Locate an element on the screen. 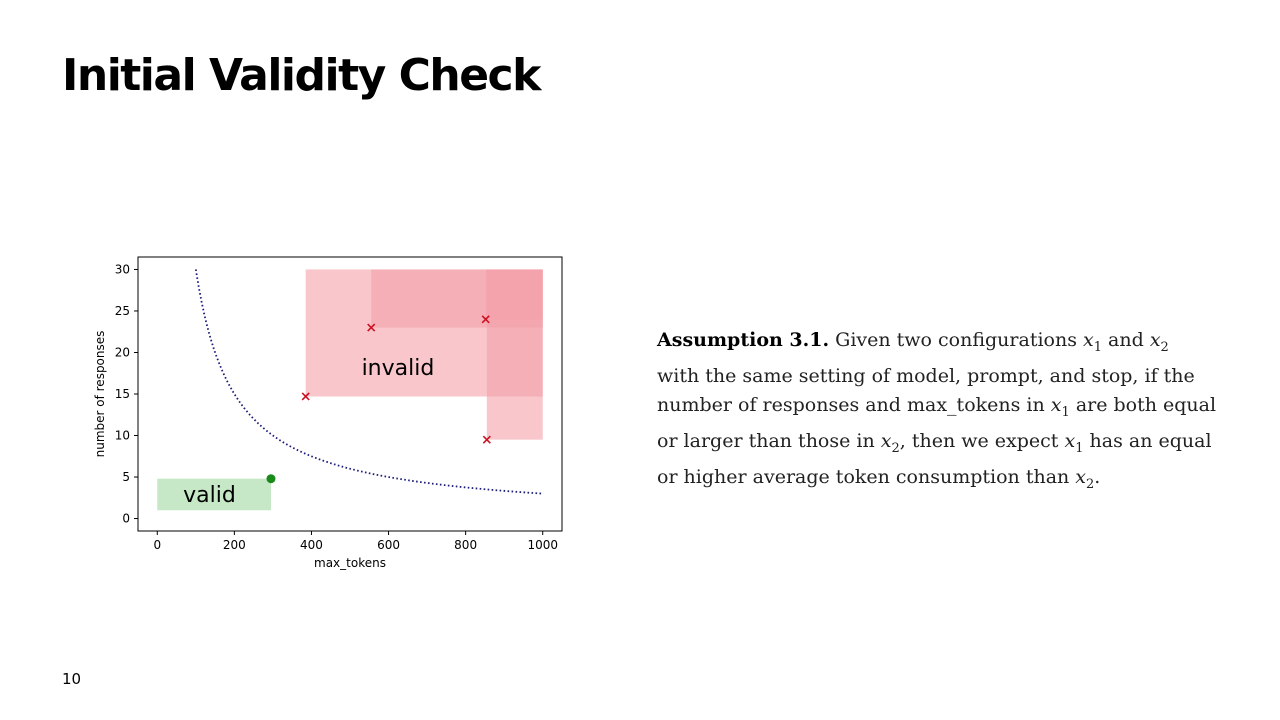  valid-region is located at coordinates (214, 494).